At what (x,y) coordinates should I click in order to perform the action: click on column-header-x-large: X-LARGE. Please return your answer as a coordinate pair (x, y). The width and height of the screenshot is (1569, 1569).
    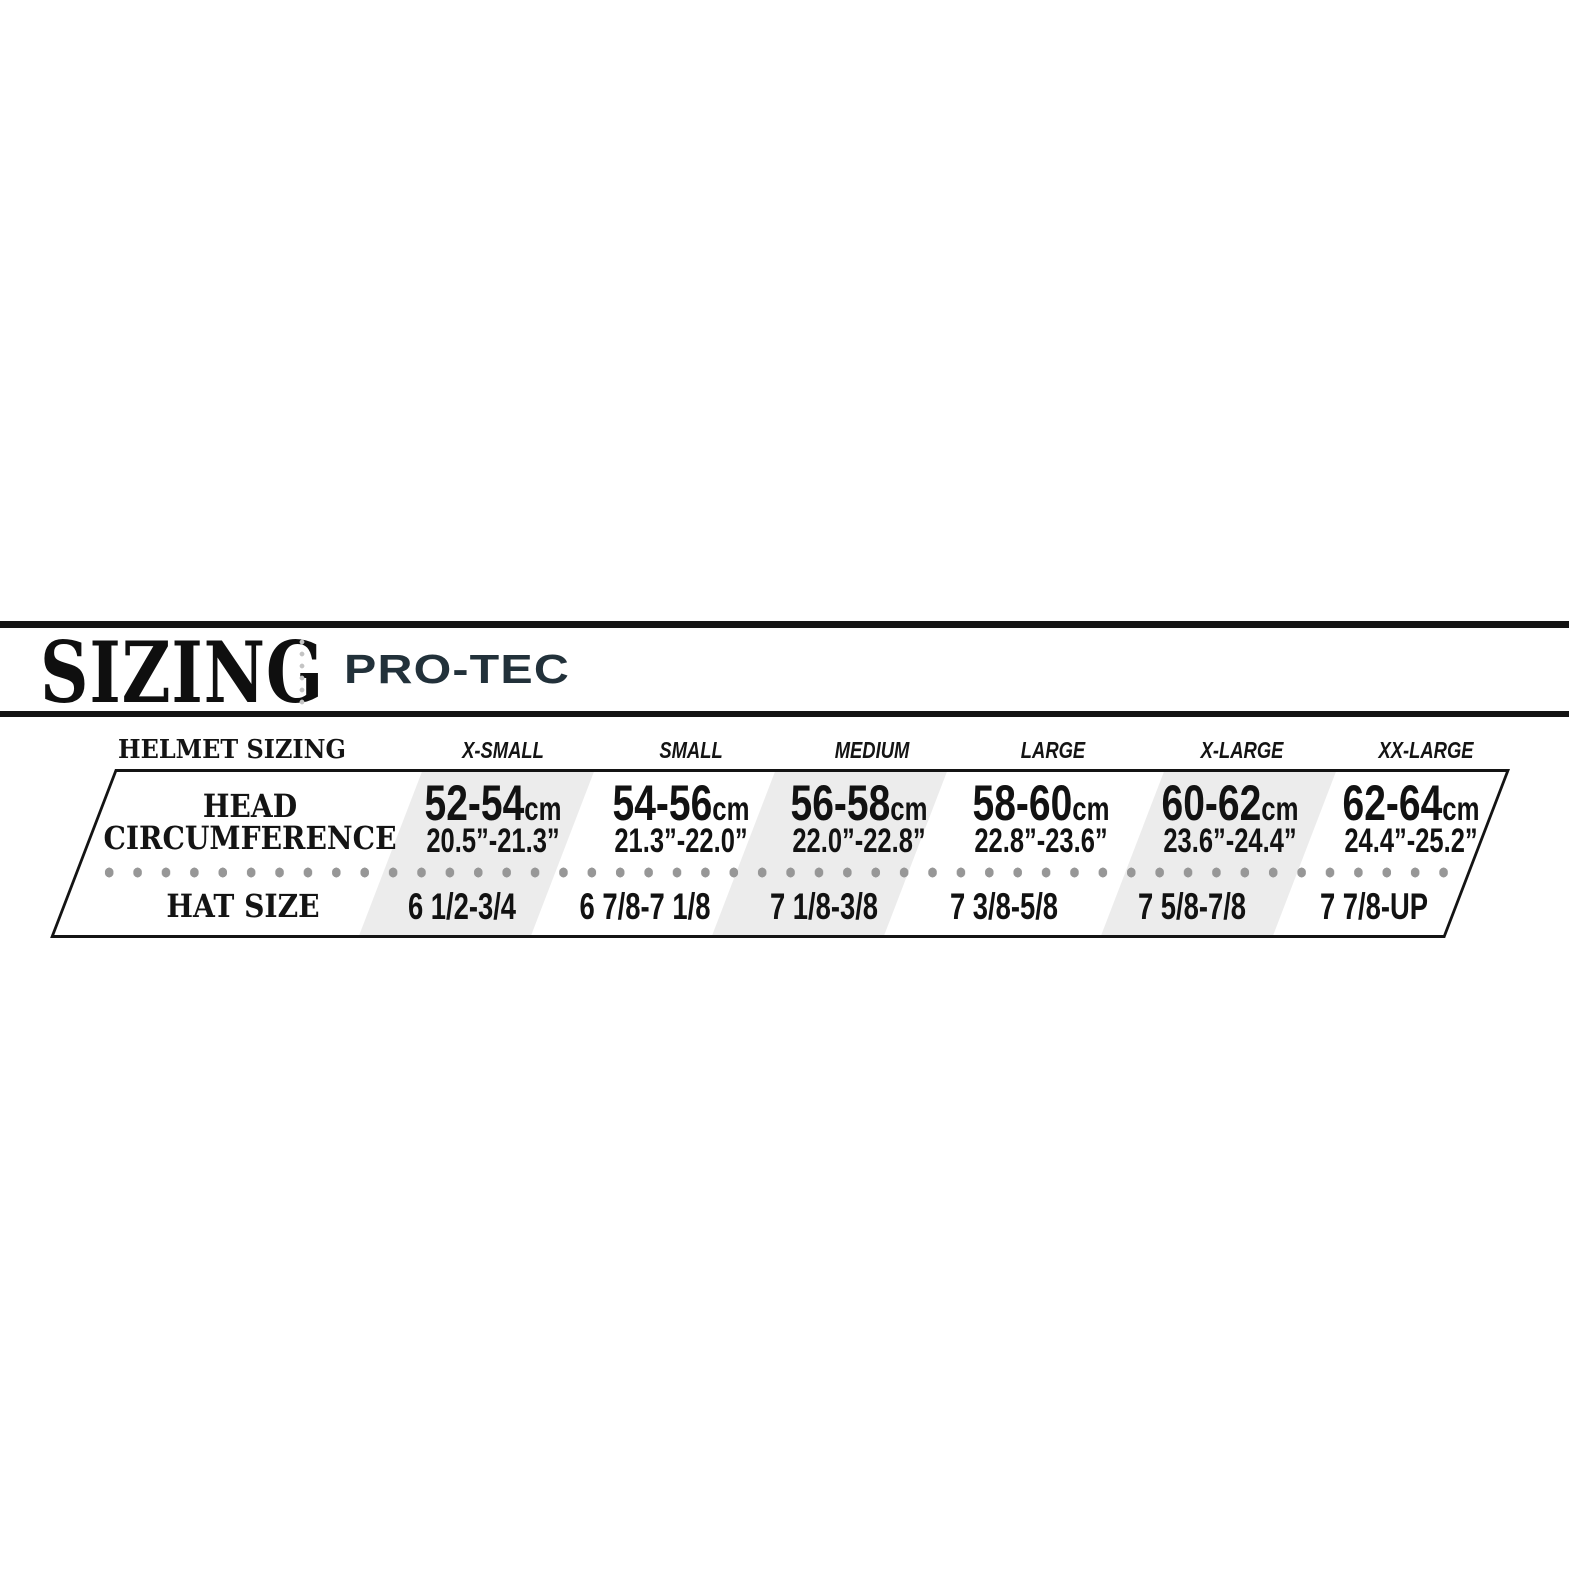
    Looking at the image, I should click on (1242, 750).